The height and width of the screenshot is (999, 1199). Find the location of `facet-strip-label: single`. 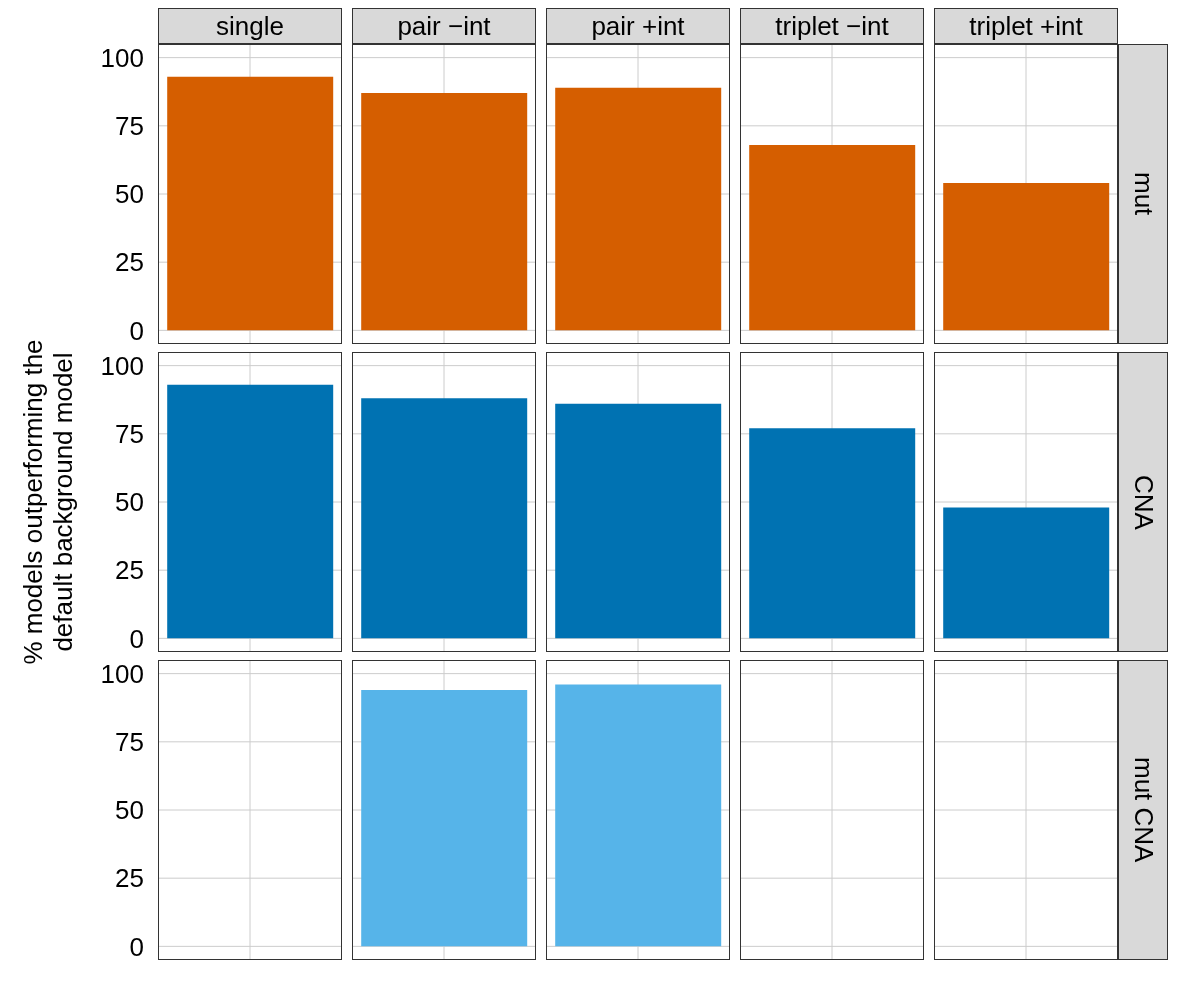

facet-strip-label: single is located at coordinates (250, 26).